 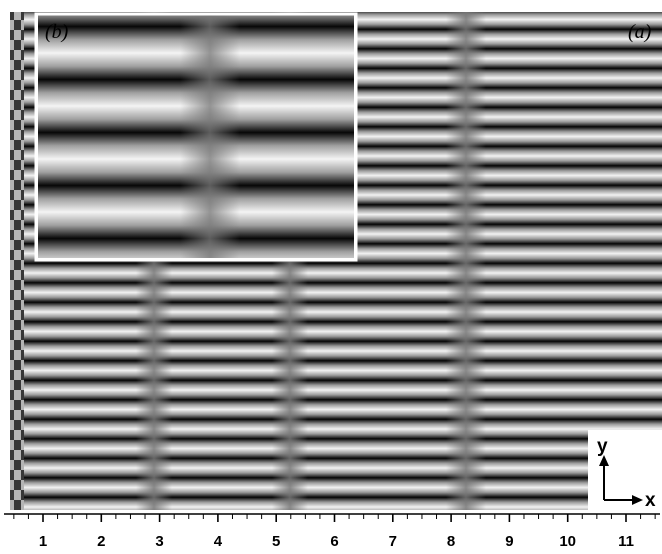 What do you see at coordinates (509, 541) in the screenshot?
I see `scale-tick-label: 9` at bounding box center [509, 541].